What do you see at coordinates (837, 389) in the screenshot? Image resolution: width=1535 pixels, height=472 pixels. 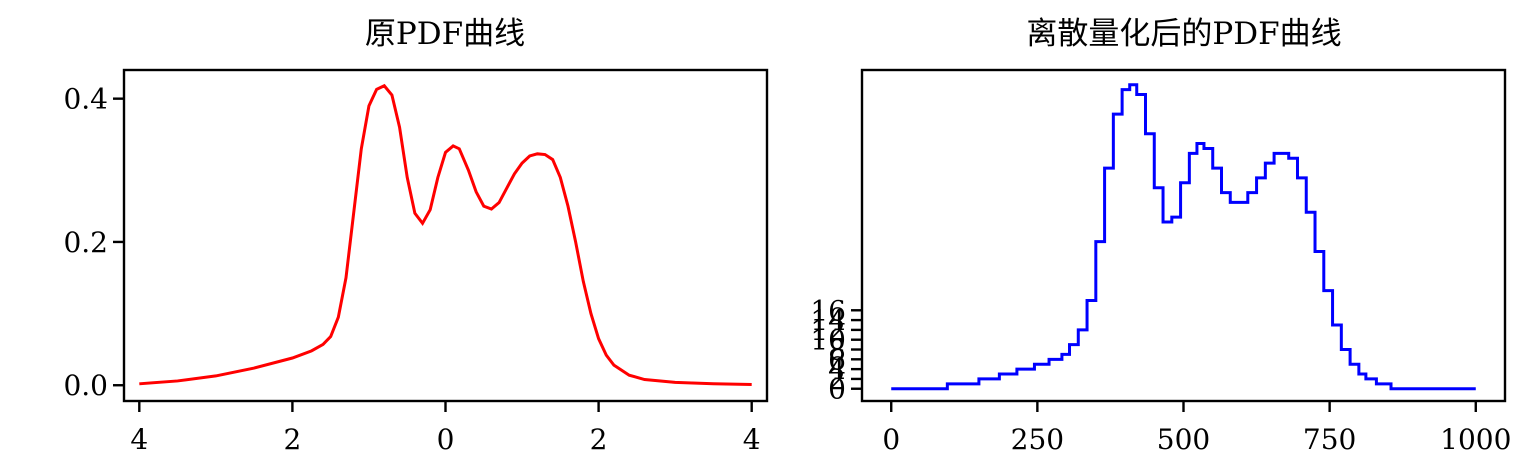 I see `y-tick-label: 0` at bounding box center [837, 389].